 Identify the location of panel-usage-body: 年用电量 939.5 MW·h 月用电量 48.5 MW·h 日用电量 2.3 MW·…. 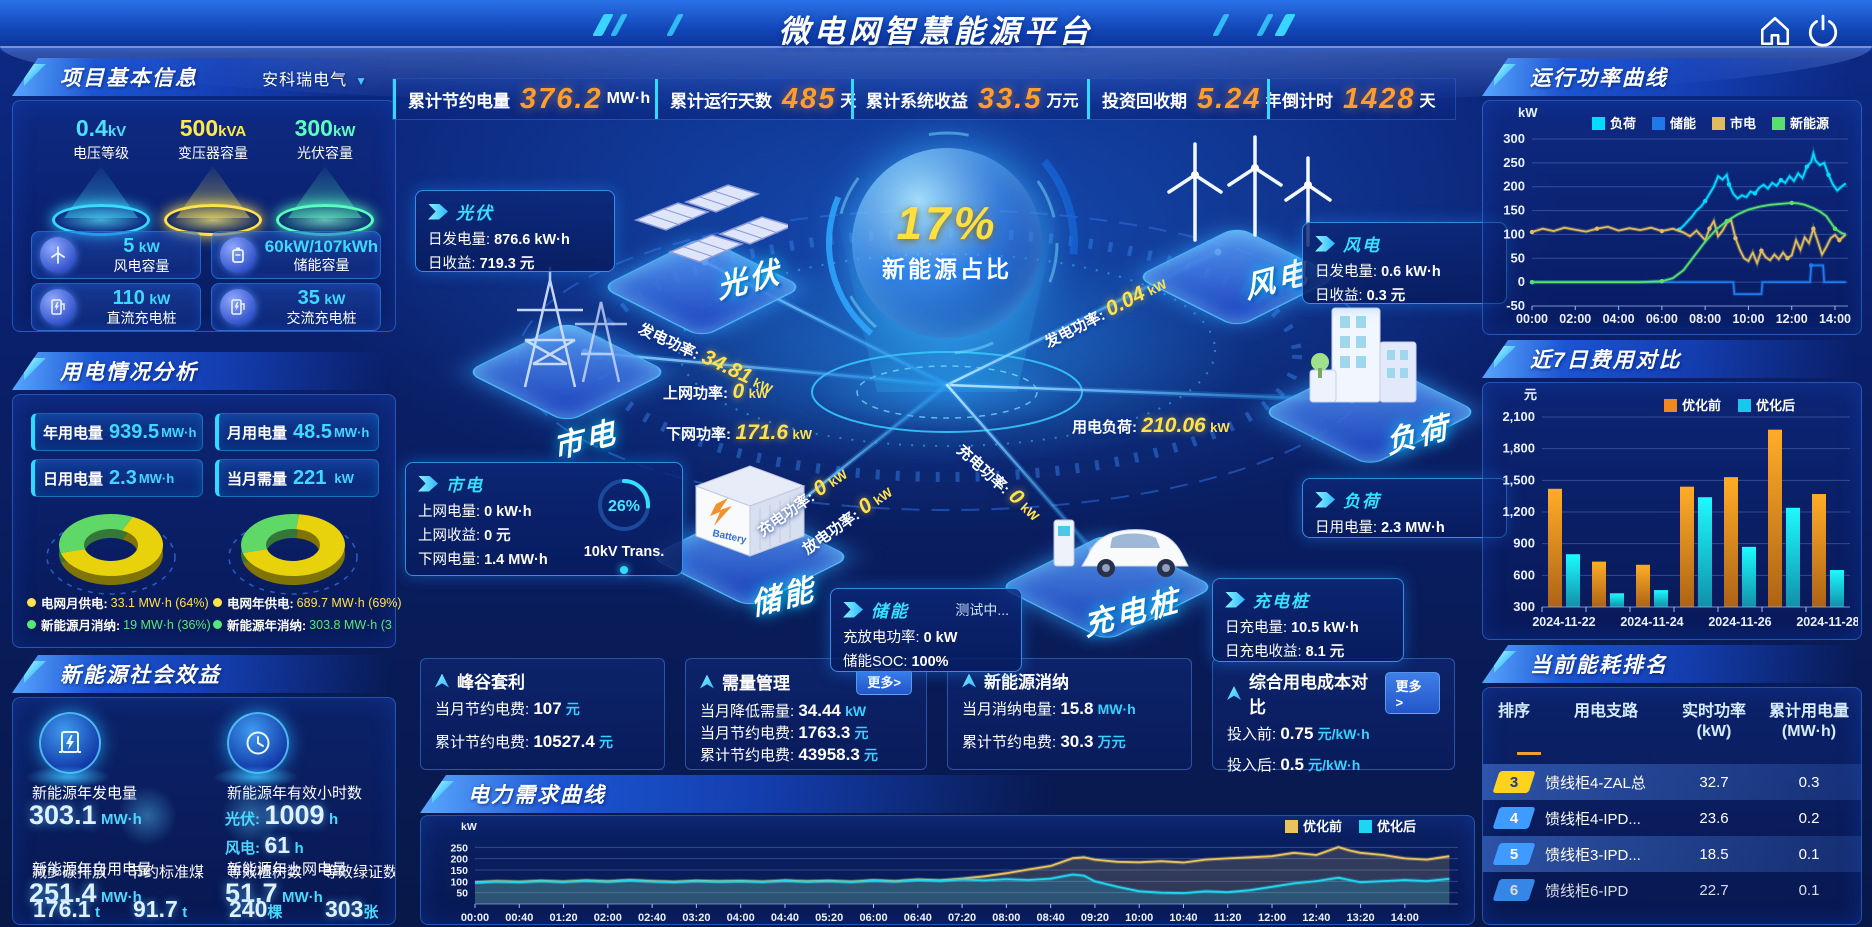
(207, 521).